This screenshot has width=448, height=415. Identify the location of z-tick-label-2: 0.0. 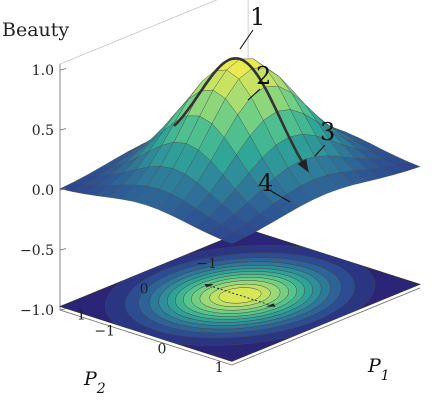
(43, 191).